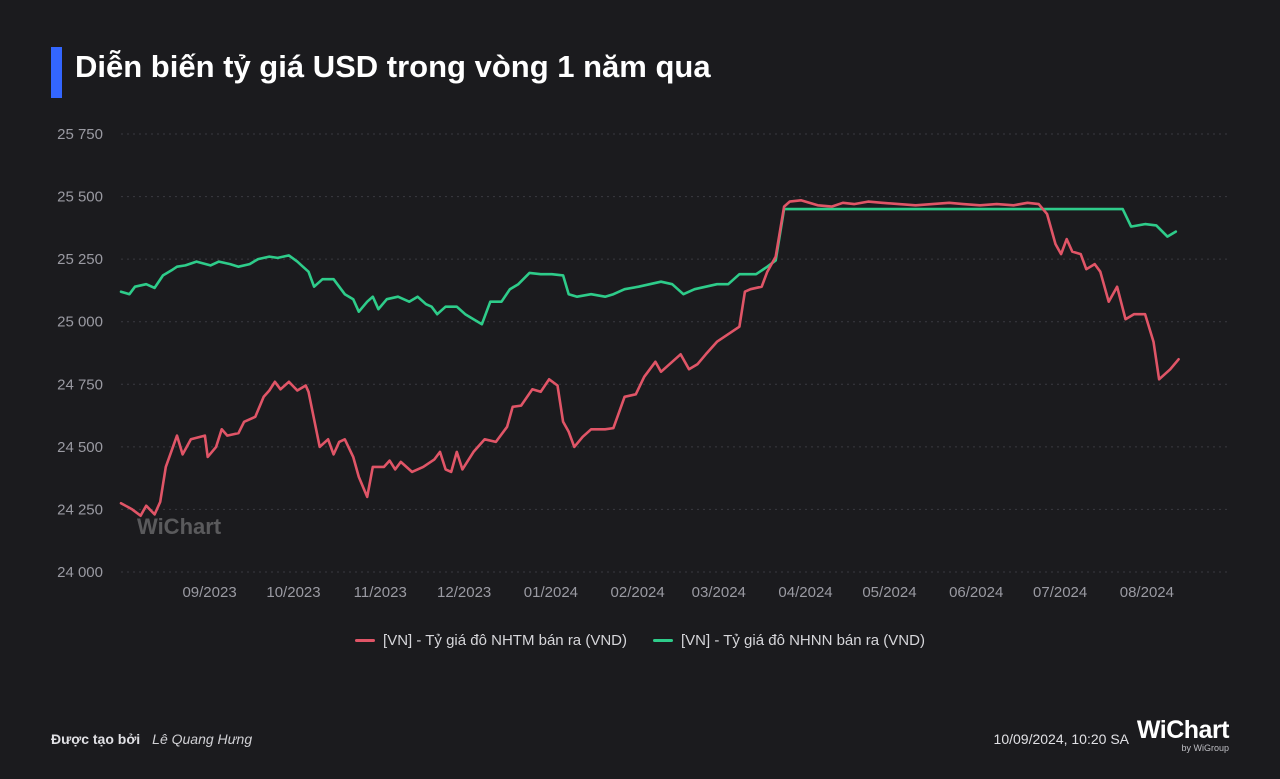 The width and height of the screenshot is (1280, 779). What do you see at coordinates (80, 447) in the screenshot?
I see `y-tick-label: 24 500` at bounding box center [80, 447].